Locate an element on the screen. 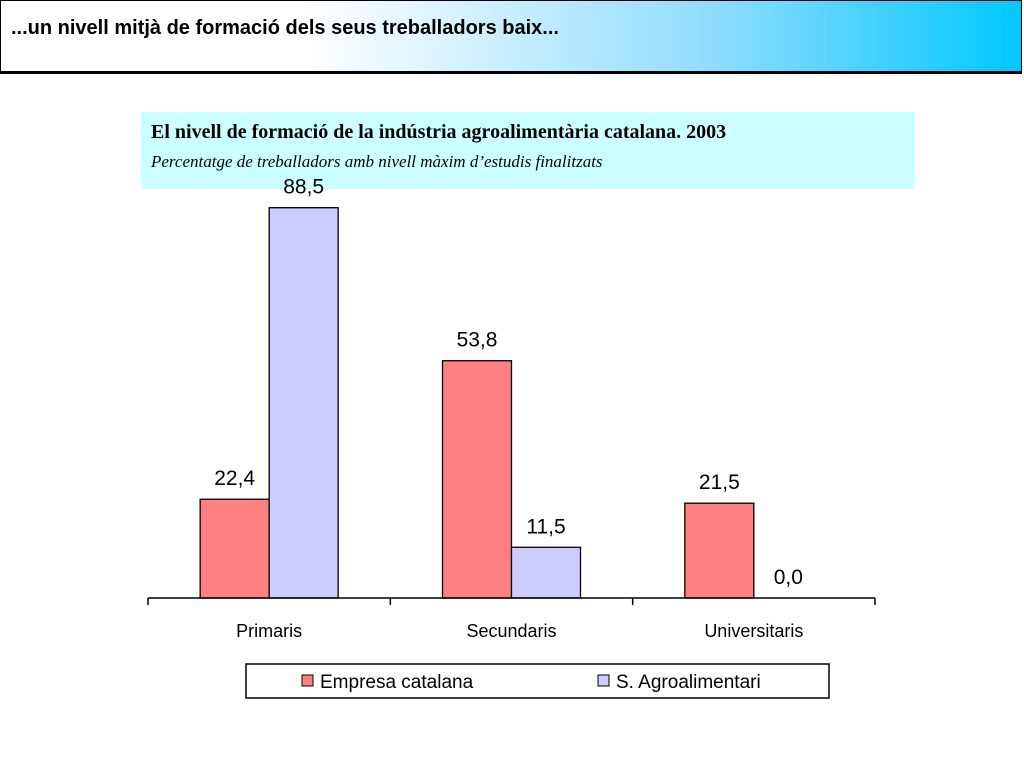  x-tick-labels: Primaris Secundaris Universitaris is located at coordinates (519, 631).